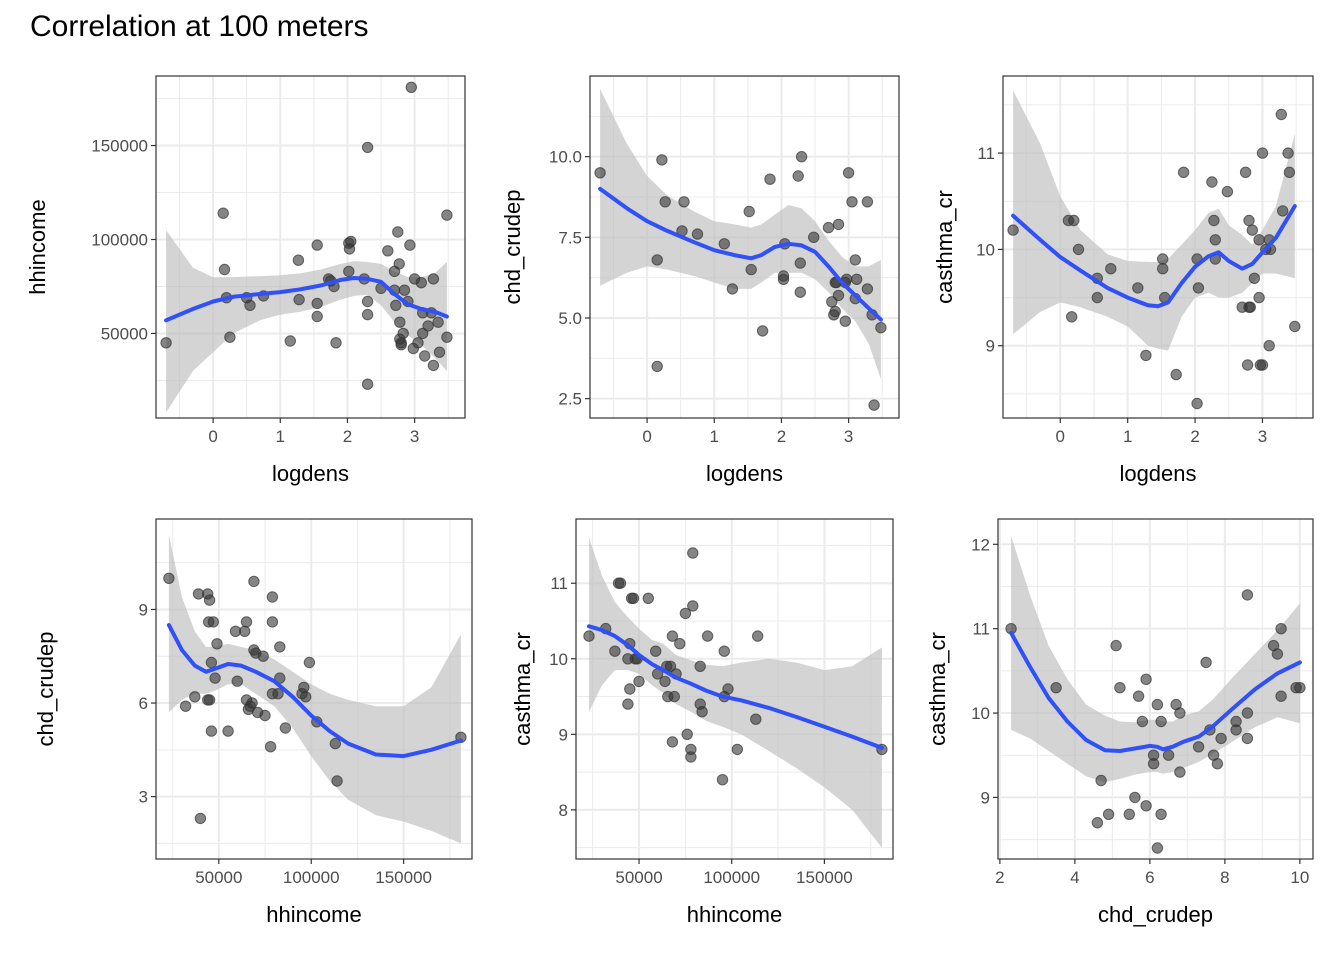  I want to click on y-tick-label: 7.5, so click(570, 237).